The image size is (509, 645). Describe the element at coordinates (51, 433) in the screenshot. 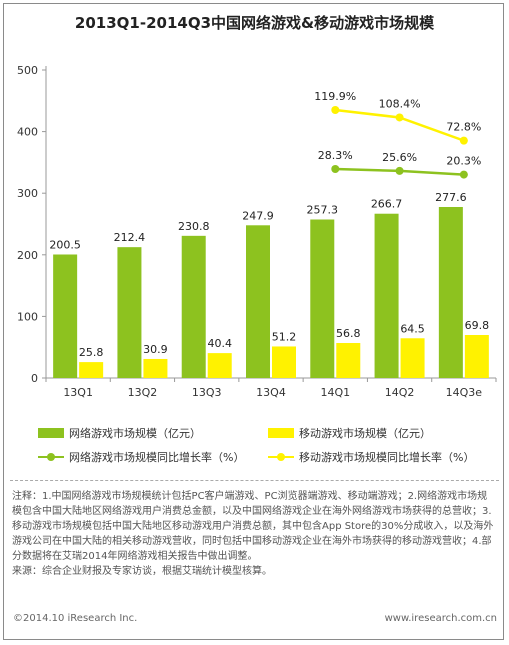

I see `legend-bar1-swatch` at that location.